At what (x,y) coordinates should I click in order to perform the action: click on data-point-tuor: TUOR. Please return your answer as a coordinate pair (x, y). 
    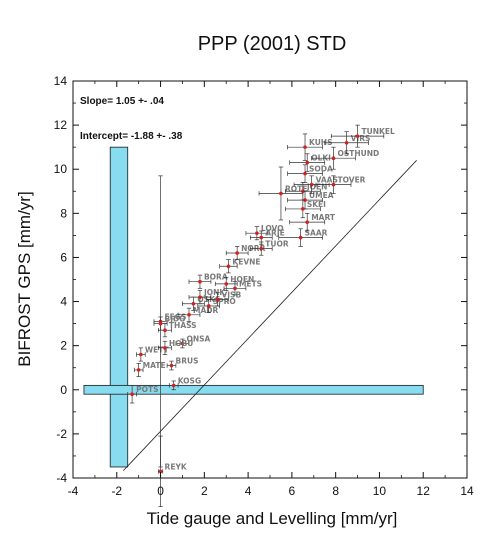
    Looking at the image, I should click on (269, 248).